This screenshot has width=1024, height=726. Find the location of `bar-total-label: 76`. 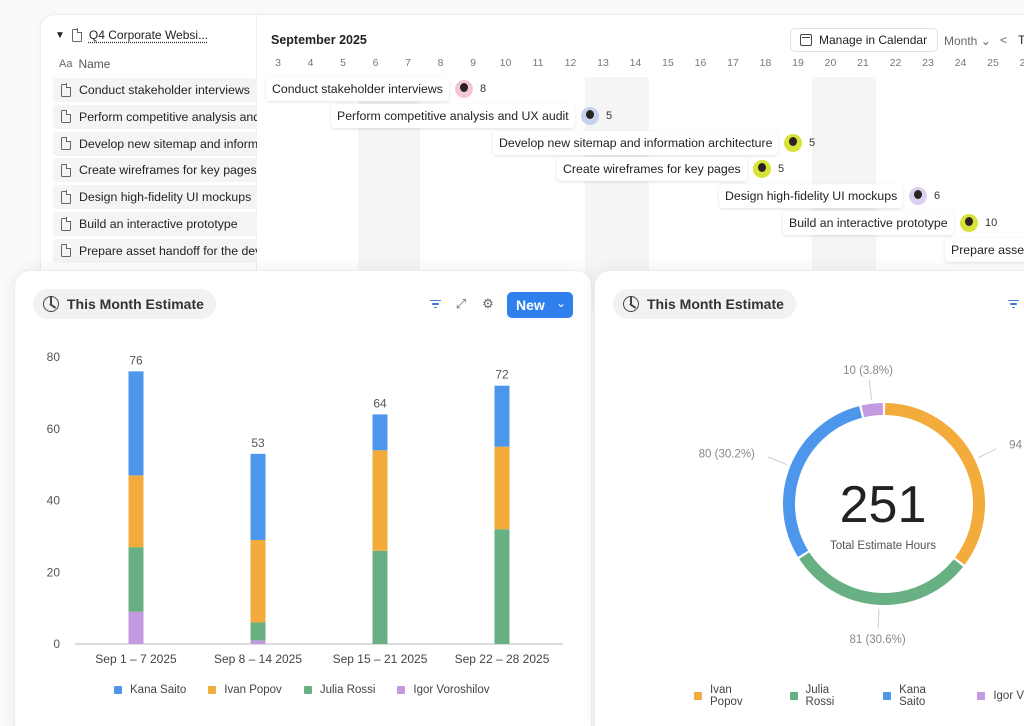

bar-total-label: 76 is located at coordinates (136, 360).